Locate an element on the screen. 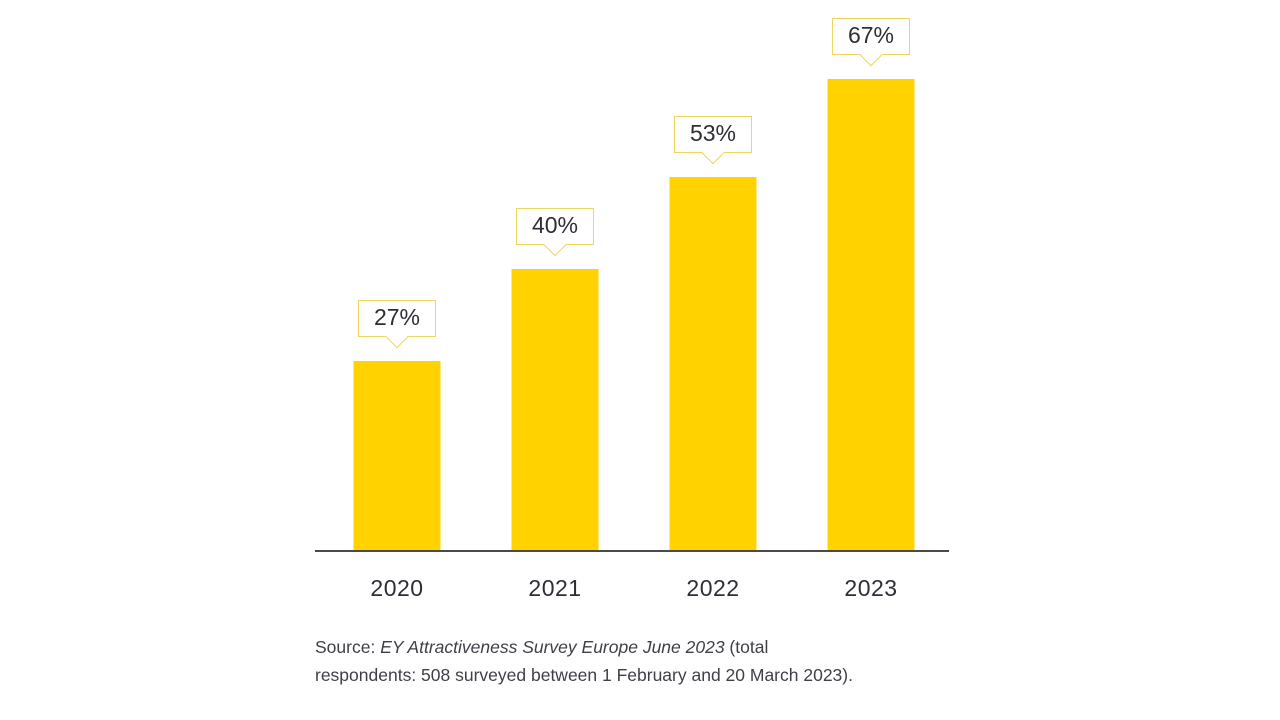 Image resolution: width=1280 pixels, height=720 pixels. bar-column-2022: 53% 2022 is located at coordinates (713, 306).